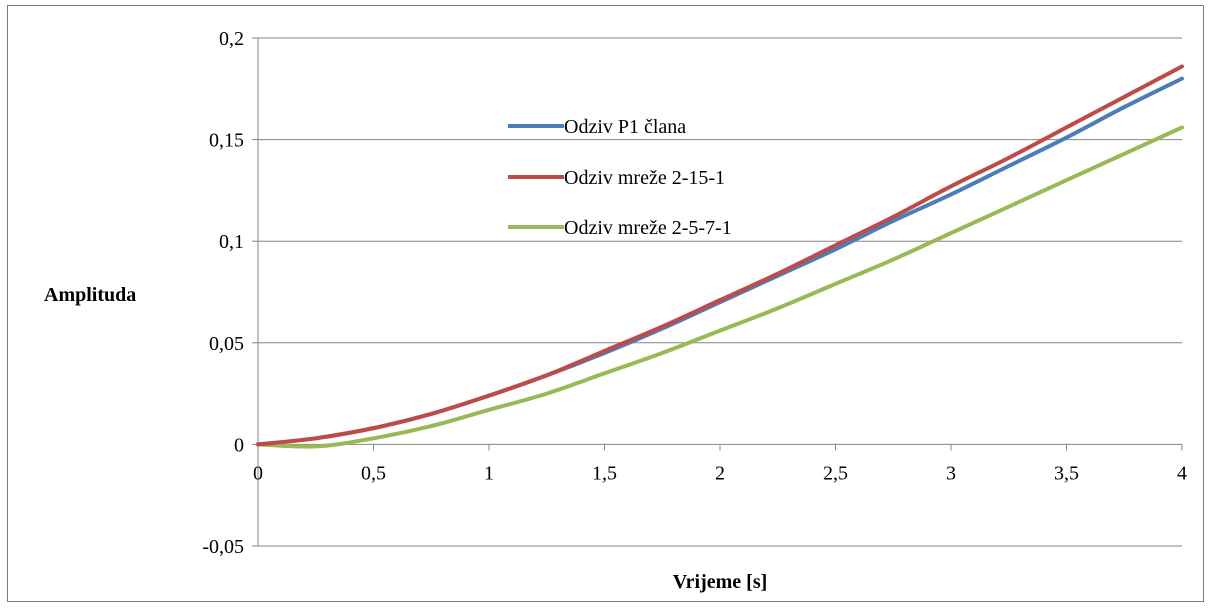 Image resolution: width=1213 pixels, height=610 pixels. What do you see at coordinates (835, 473) in the screenshot?
I see `x-tick-label: 2,5` at bounding box center [835, 473].